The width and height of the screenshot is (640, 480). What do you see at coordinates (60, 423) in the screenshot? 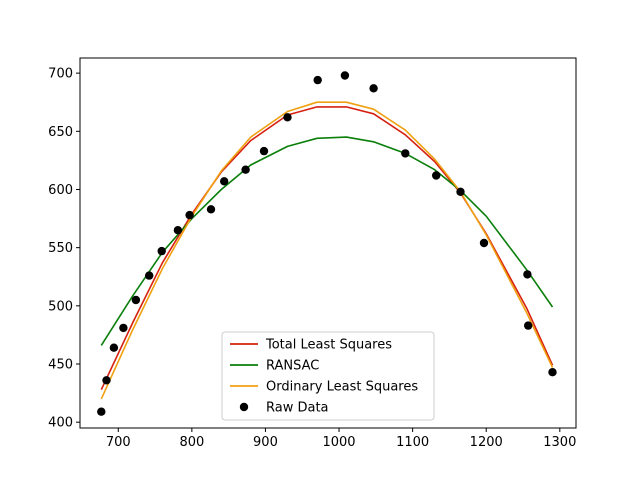
I see `y-tick-label: 400` at bounding box center [60, 423].